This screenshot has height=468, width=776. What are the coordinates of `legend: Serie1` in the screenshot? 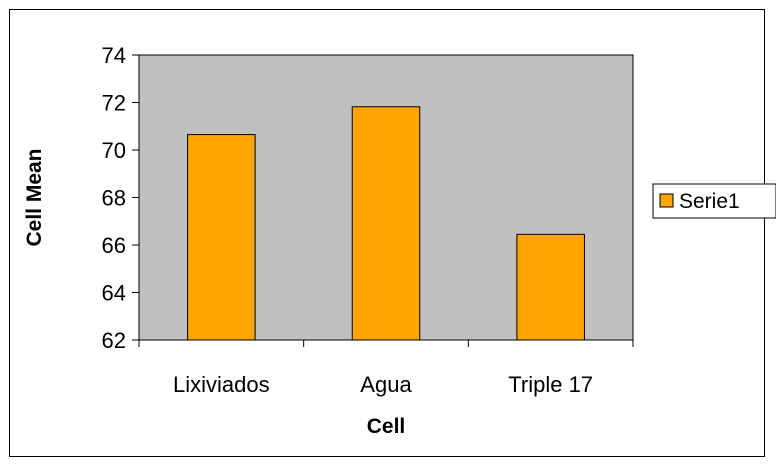 It's located at (714, 201).